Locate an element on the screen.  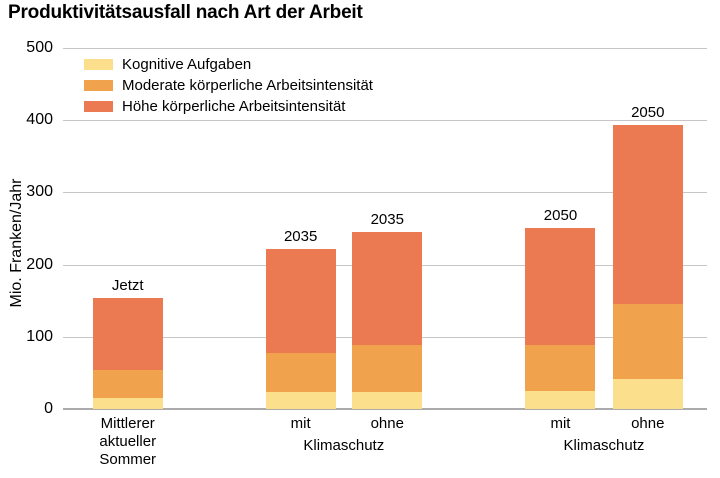
legend-row-moderate: Moderate körperliche Arbeitsintensität is located at coordinates (228, 85).